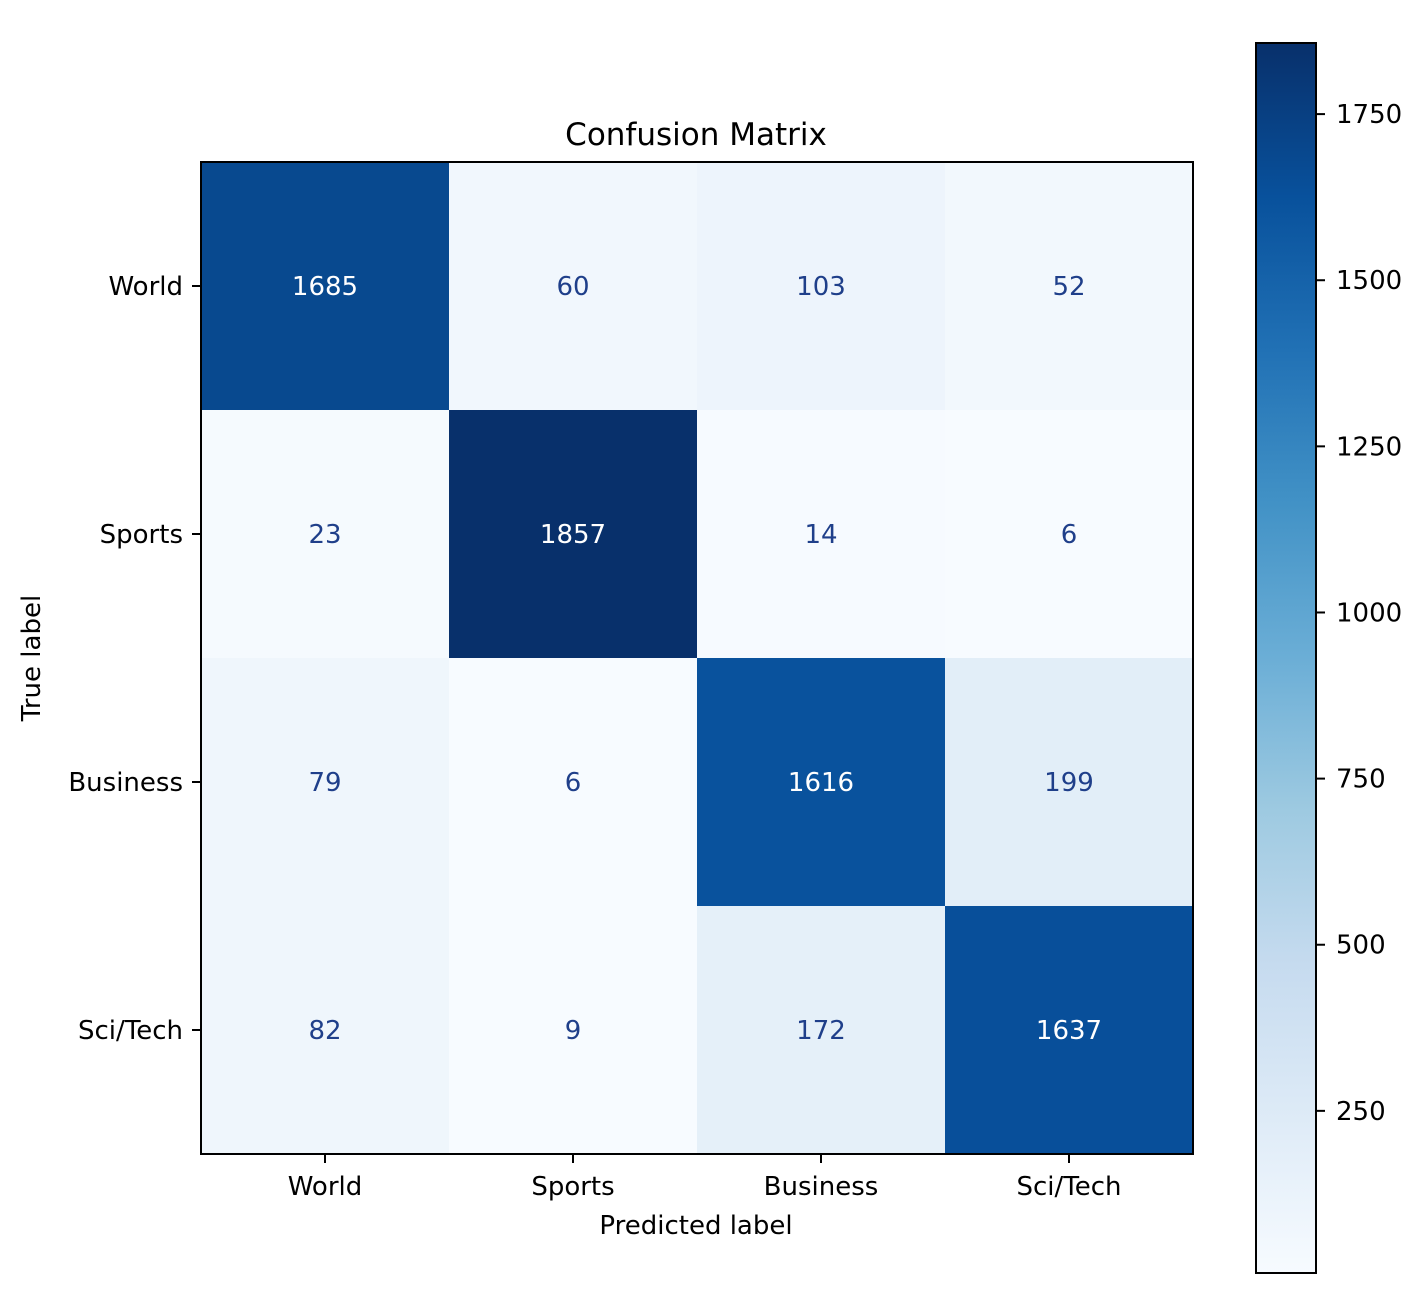 The image size is (1422, 1292). Describe the element at coordinates (695, 1226) in the screenshot. I see `x-axis-label: Predicted label` at that location.